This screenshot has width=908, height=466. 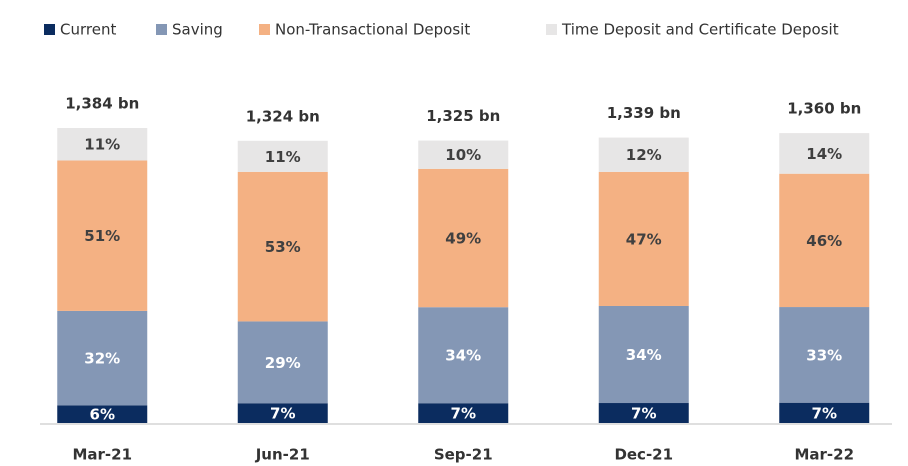 What do you see at coordinates (463, 116) in the screenshot?
I see `total-label: 1,325 bn` at bounding box center [463, 116].